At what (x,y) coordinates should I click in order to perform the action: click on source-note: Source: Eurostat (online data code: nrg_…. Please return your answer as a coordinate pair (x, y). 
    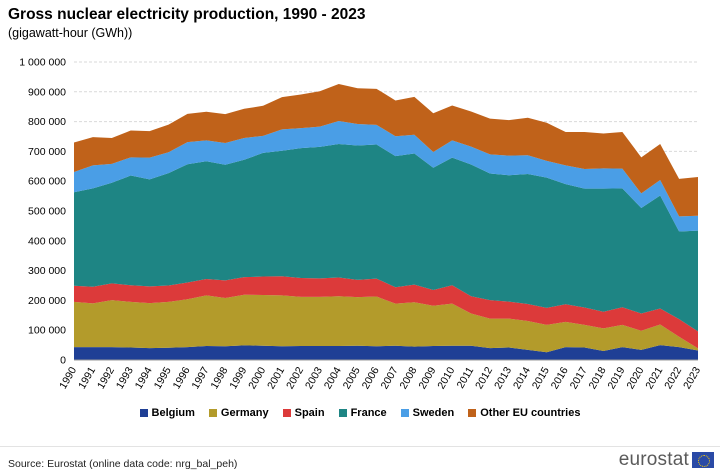
    Looking at the image, I should click on (123, 464).